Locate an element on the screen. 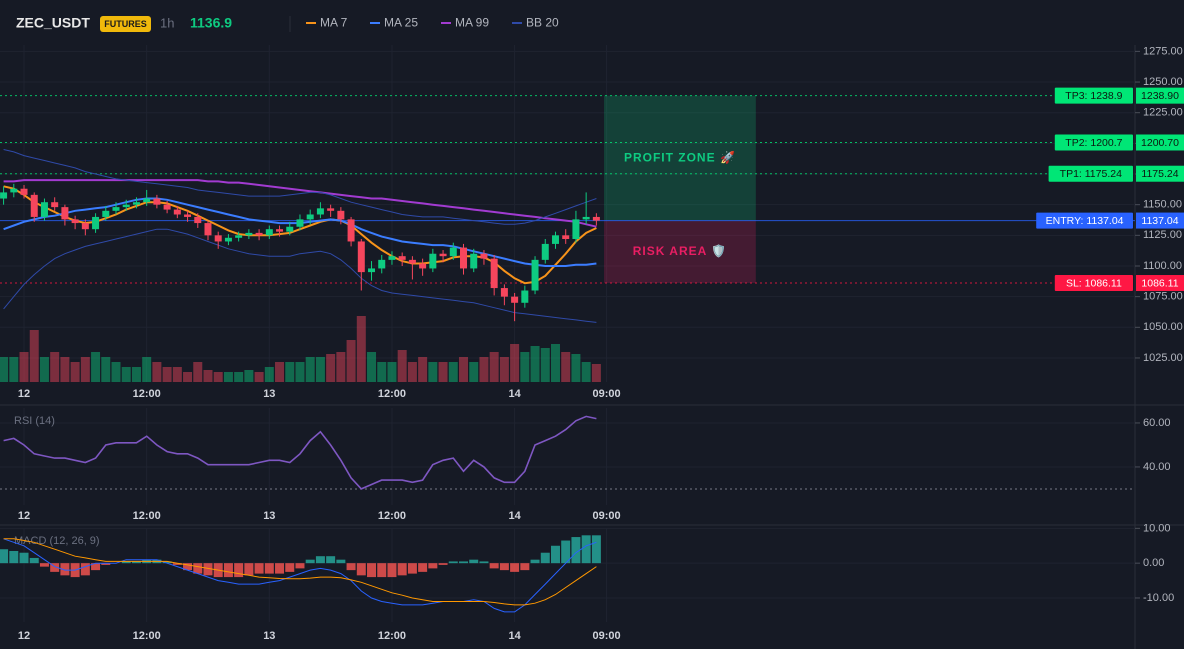 Image resolution: width=1184 pixels, height=649 pixels. y-tick-label: 1075.00 is located at coordinates (1163, 297).